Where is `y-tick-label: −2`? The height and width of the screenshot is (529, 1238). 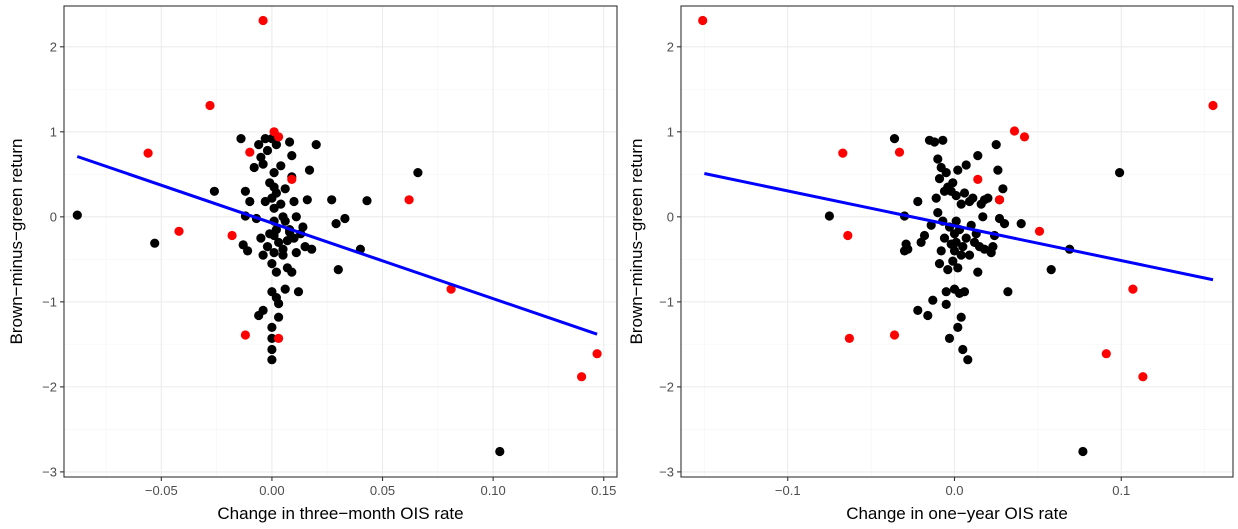 y-tick-label: −2 is located at coordinates (49, 386).